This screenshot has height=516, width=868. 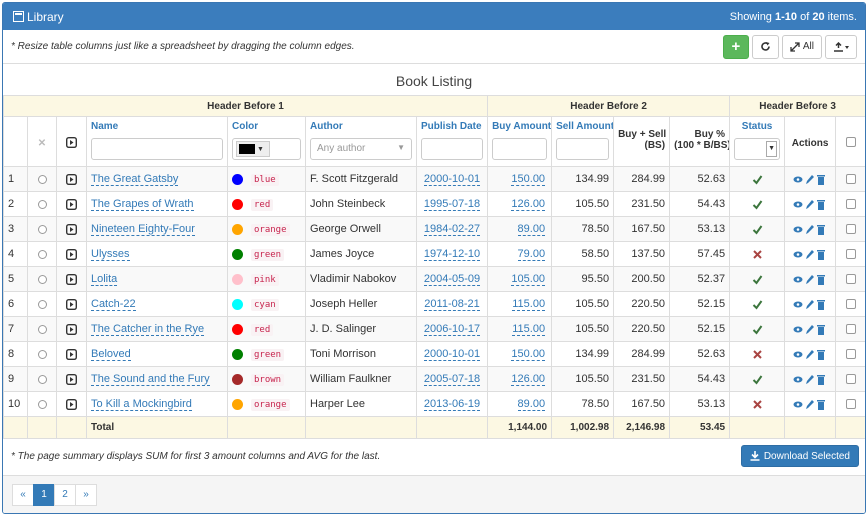 What do you see at coordinates (452, 149) in the screenshot?
I see `date-filter` at bounding box center [452, 149].